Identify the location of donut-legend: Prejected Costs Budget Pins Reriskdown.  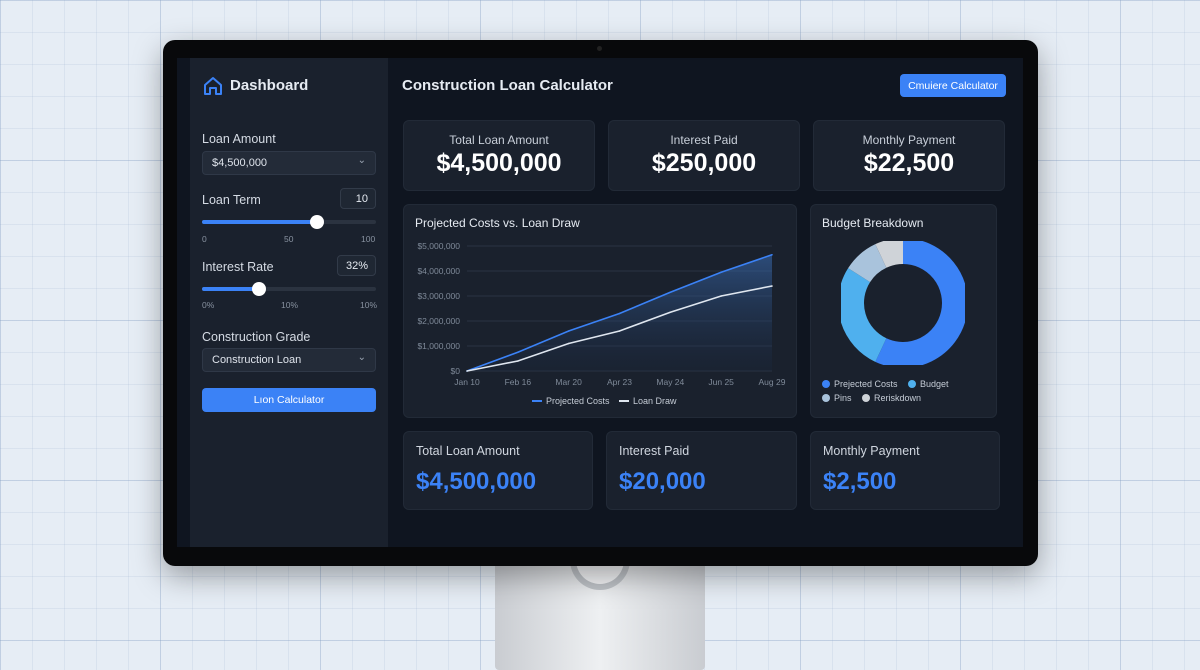
(907, 391).